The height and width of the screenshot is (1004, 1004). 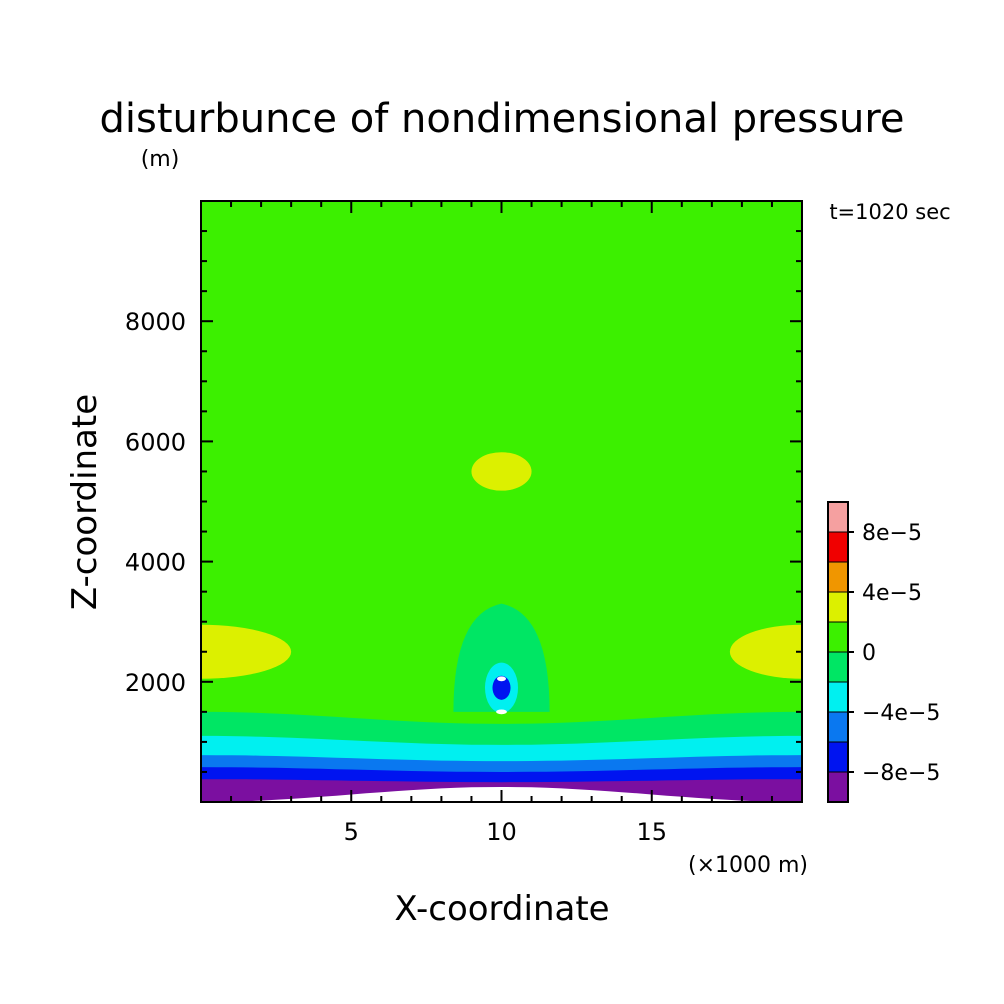 What do you see at coordinates (155, 683) in the screenshot?
I see `y-tick-label: 2000` at bounding box center [155, 683].